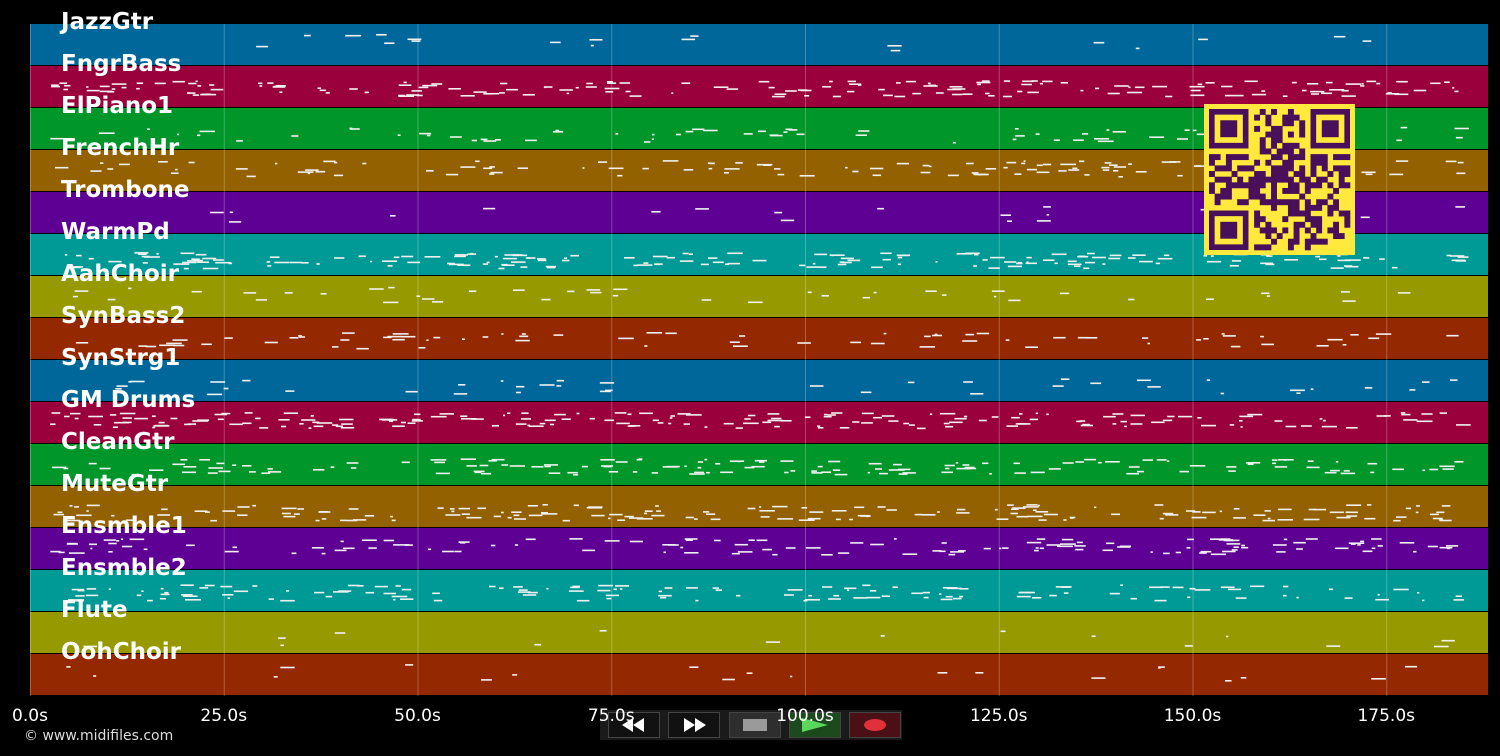 Image resolution: width=1500 pixels, height=756 pixels. What do you see at coordinates (755, 725) in the screenshot?
I see `stop-button` at bounding box center [755, 725].